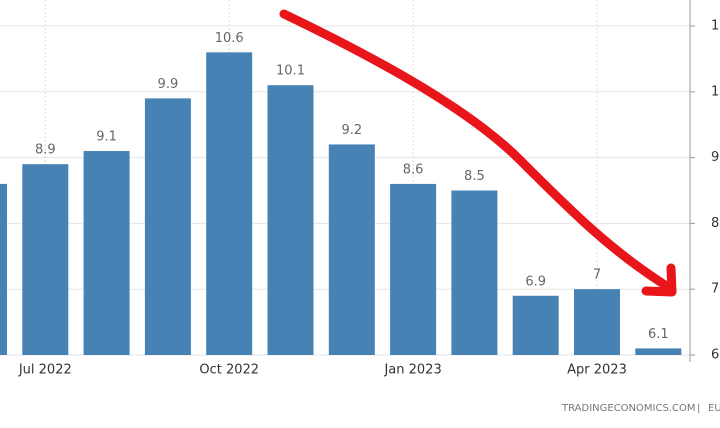  What do you see at coordinates (715, 289) in the screenshot?
I see `y-tick-label: 7` at bounding box center [715, 289].